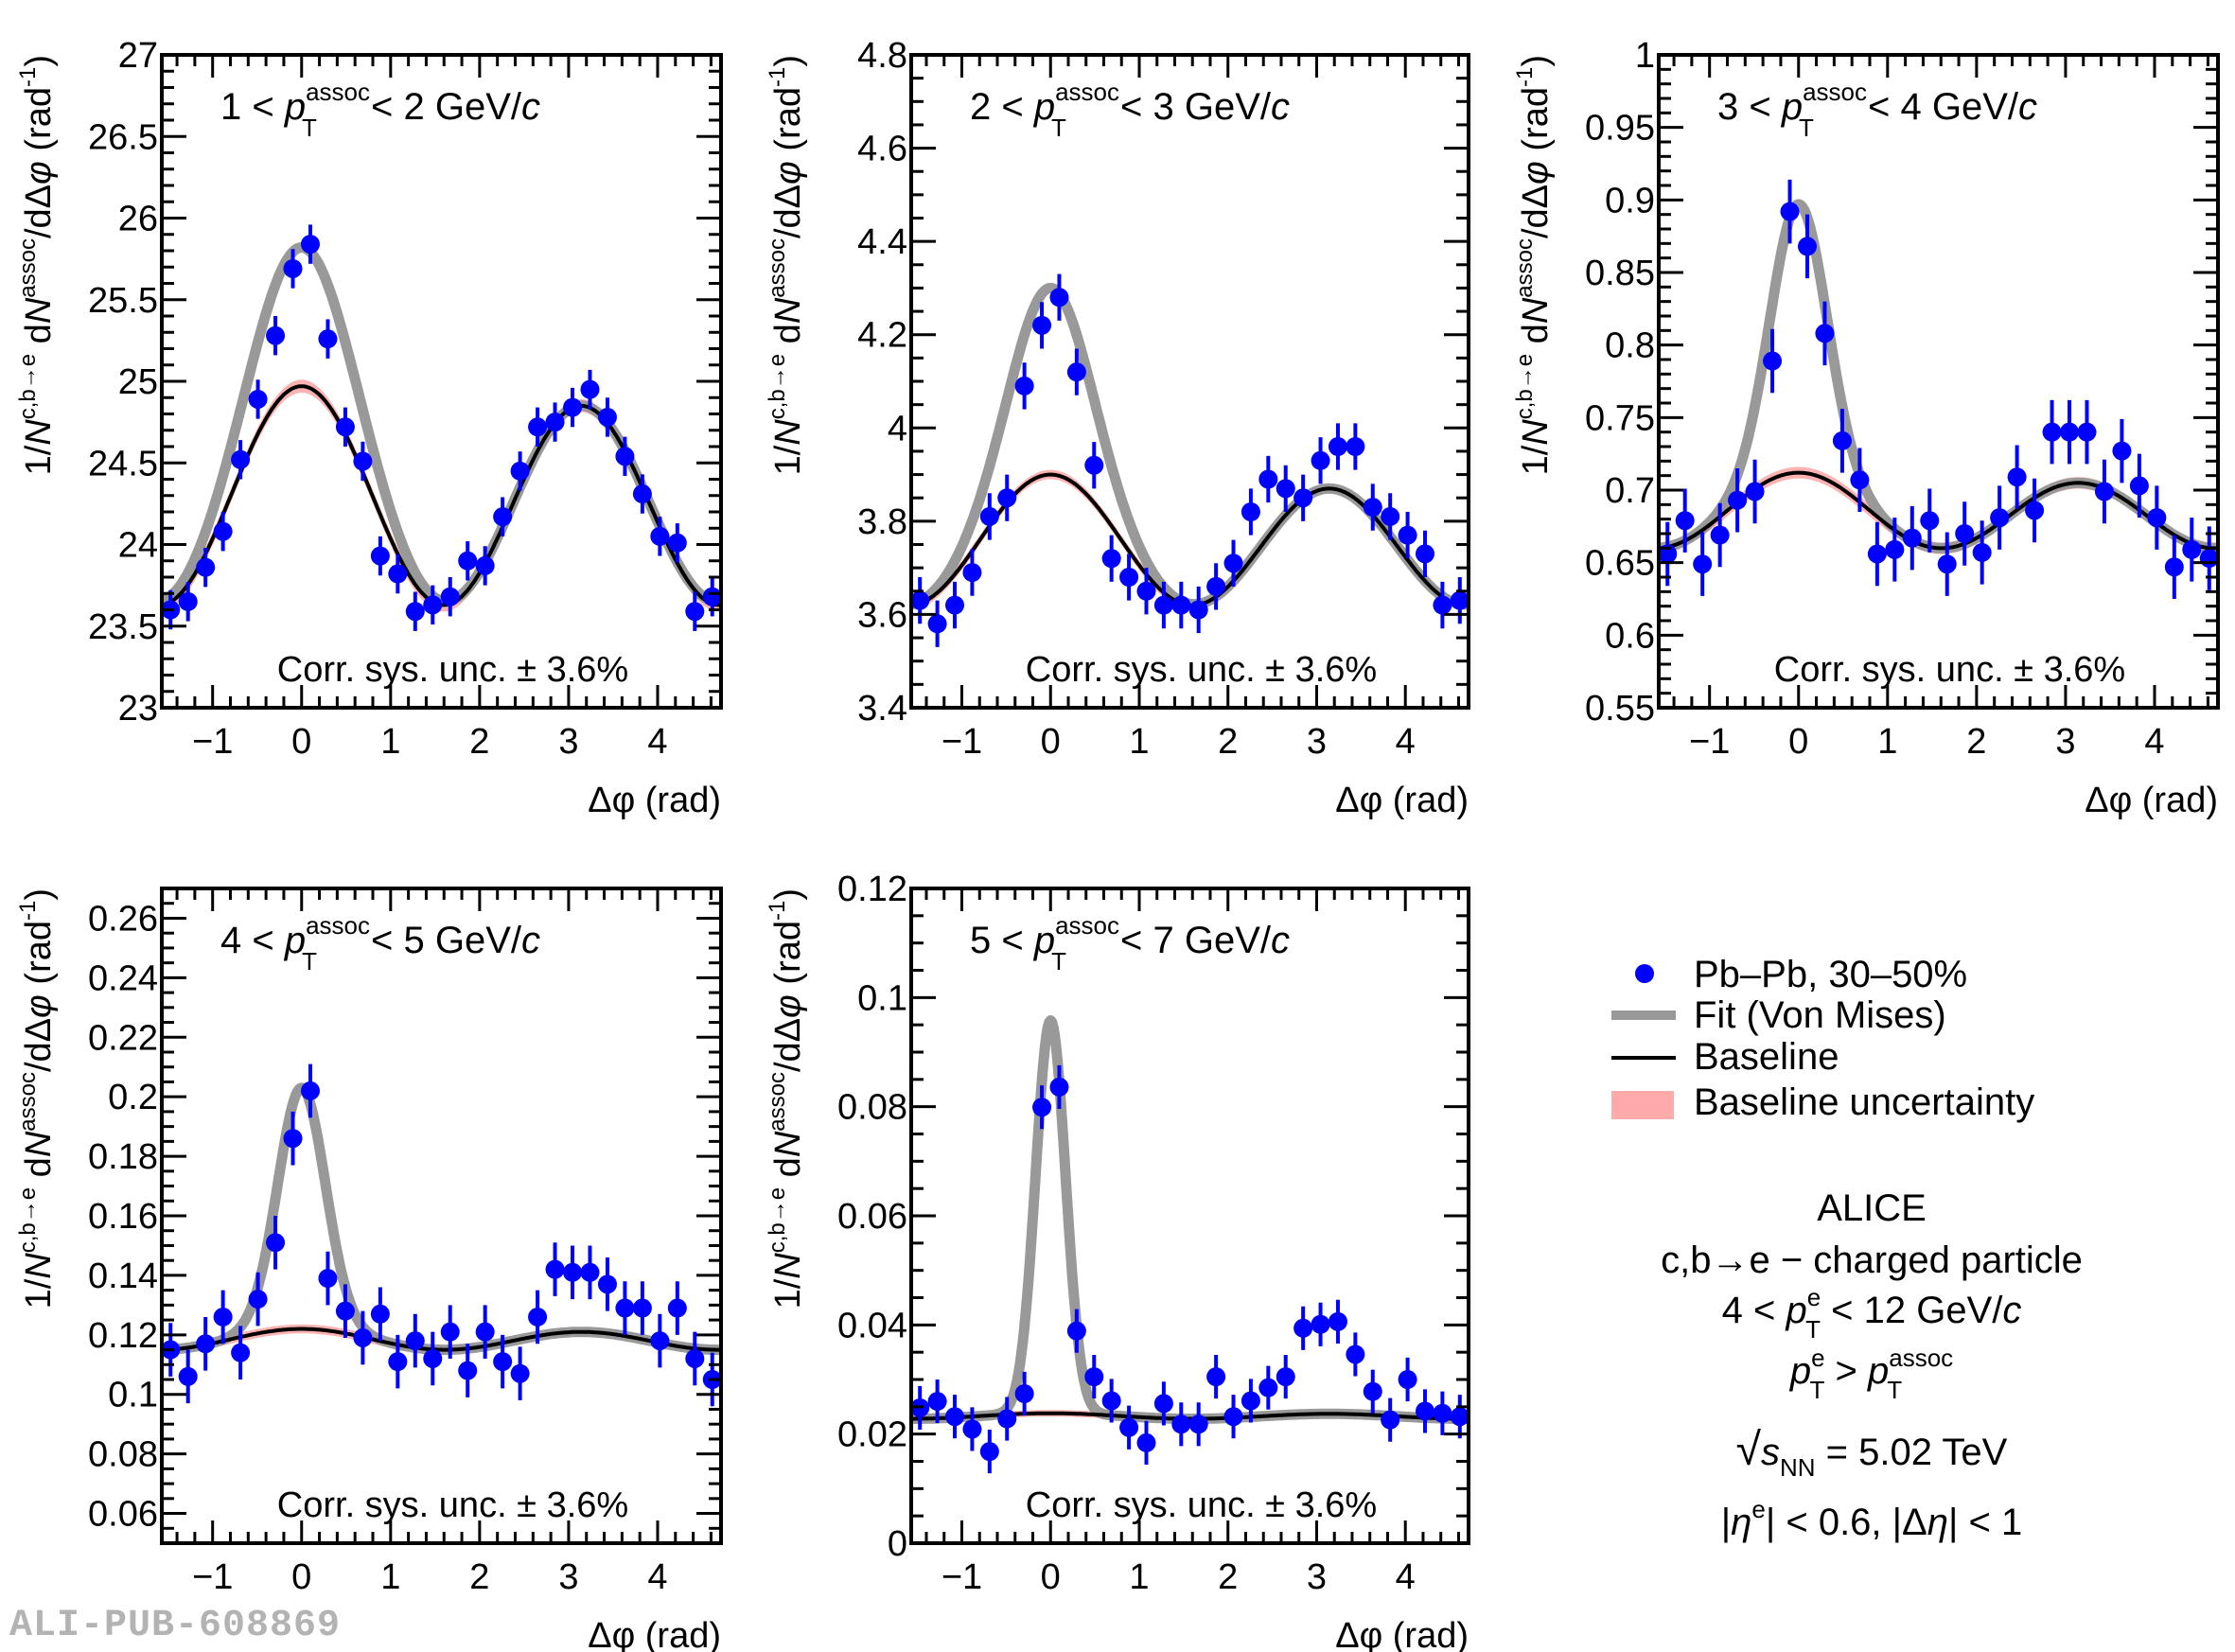 This screenshot has width=2235, height=1652. What do you see at coordinates (123, 463) in the screenshot?
I see `y-tick-label: 24.5` at bounding box center [123, 463].